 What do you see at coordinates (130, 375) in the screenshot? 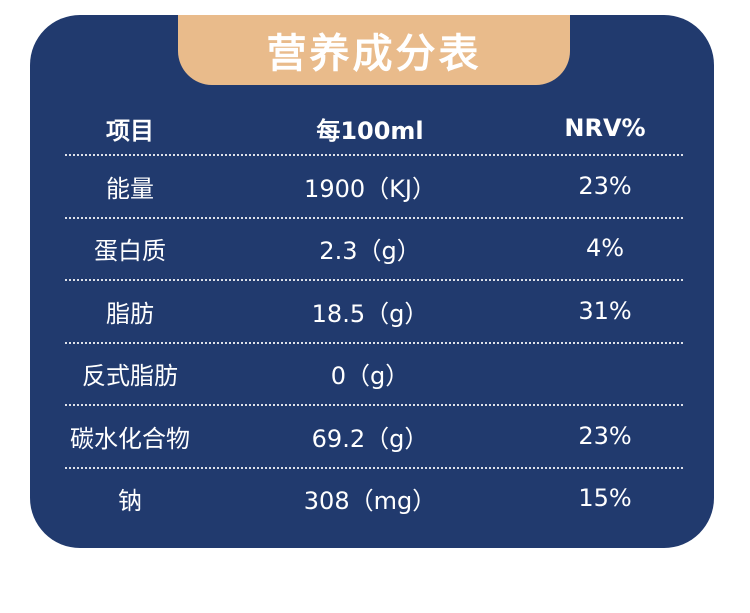
I see `row-item: 反式脂肪` at bounding box center [130, 375].